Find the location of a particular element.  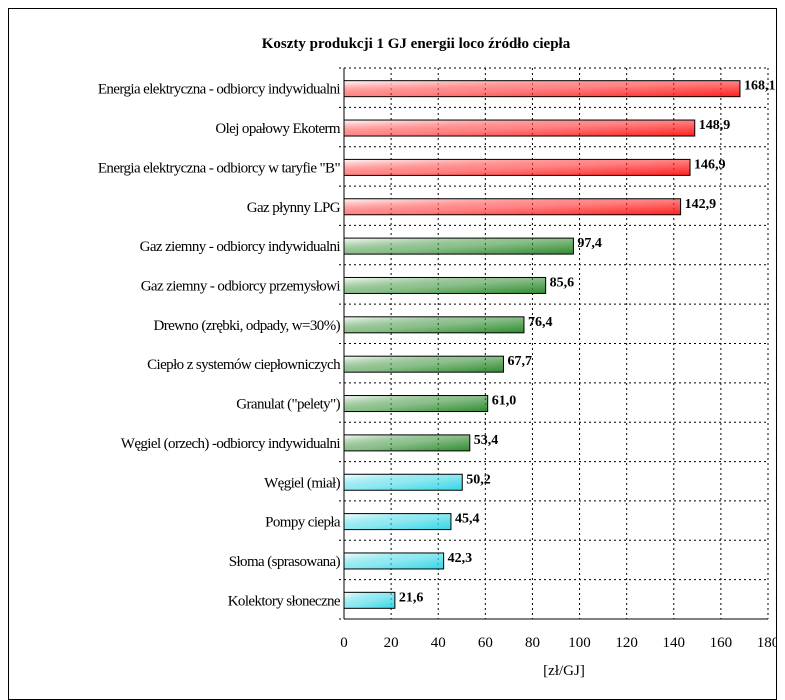

category-label: Węgiel (orzech) -odbiorcy indywidualni is located at coordinates (231, 444).